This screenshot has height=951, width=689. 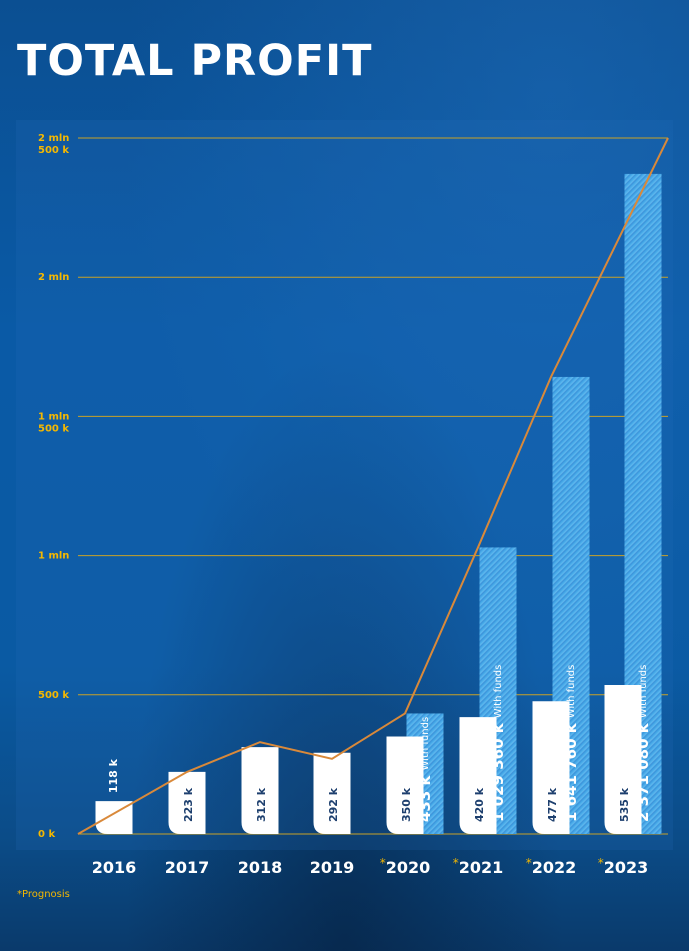 I want to click on x-tick-year: 2023, so click(x=626, y=867).